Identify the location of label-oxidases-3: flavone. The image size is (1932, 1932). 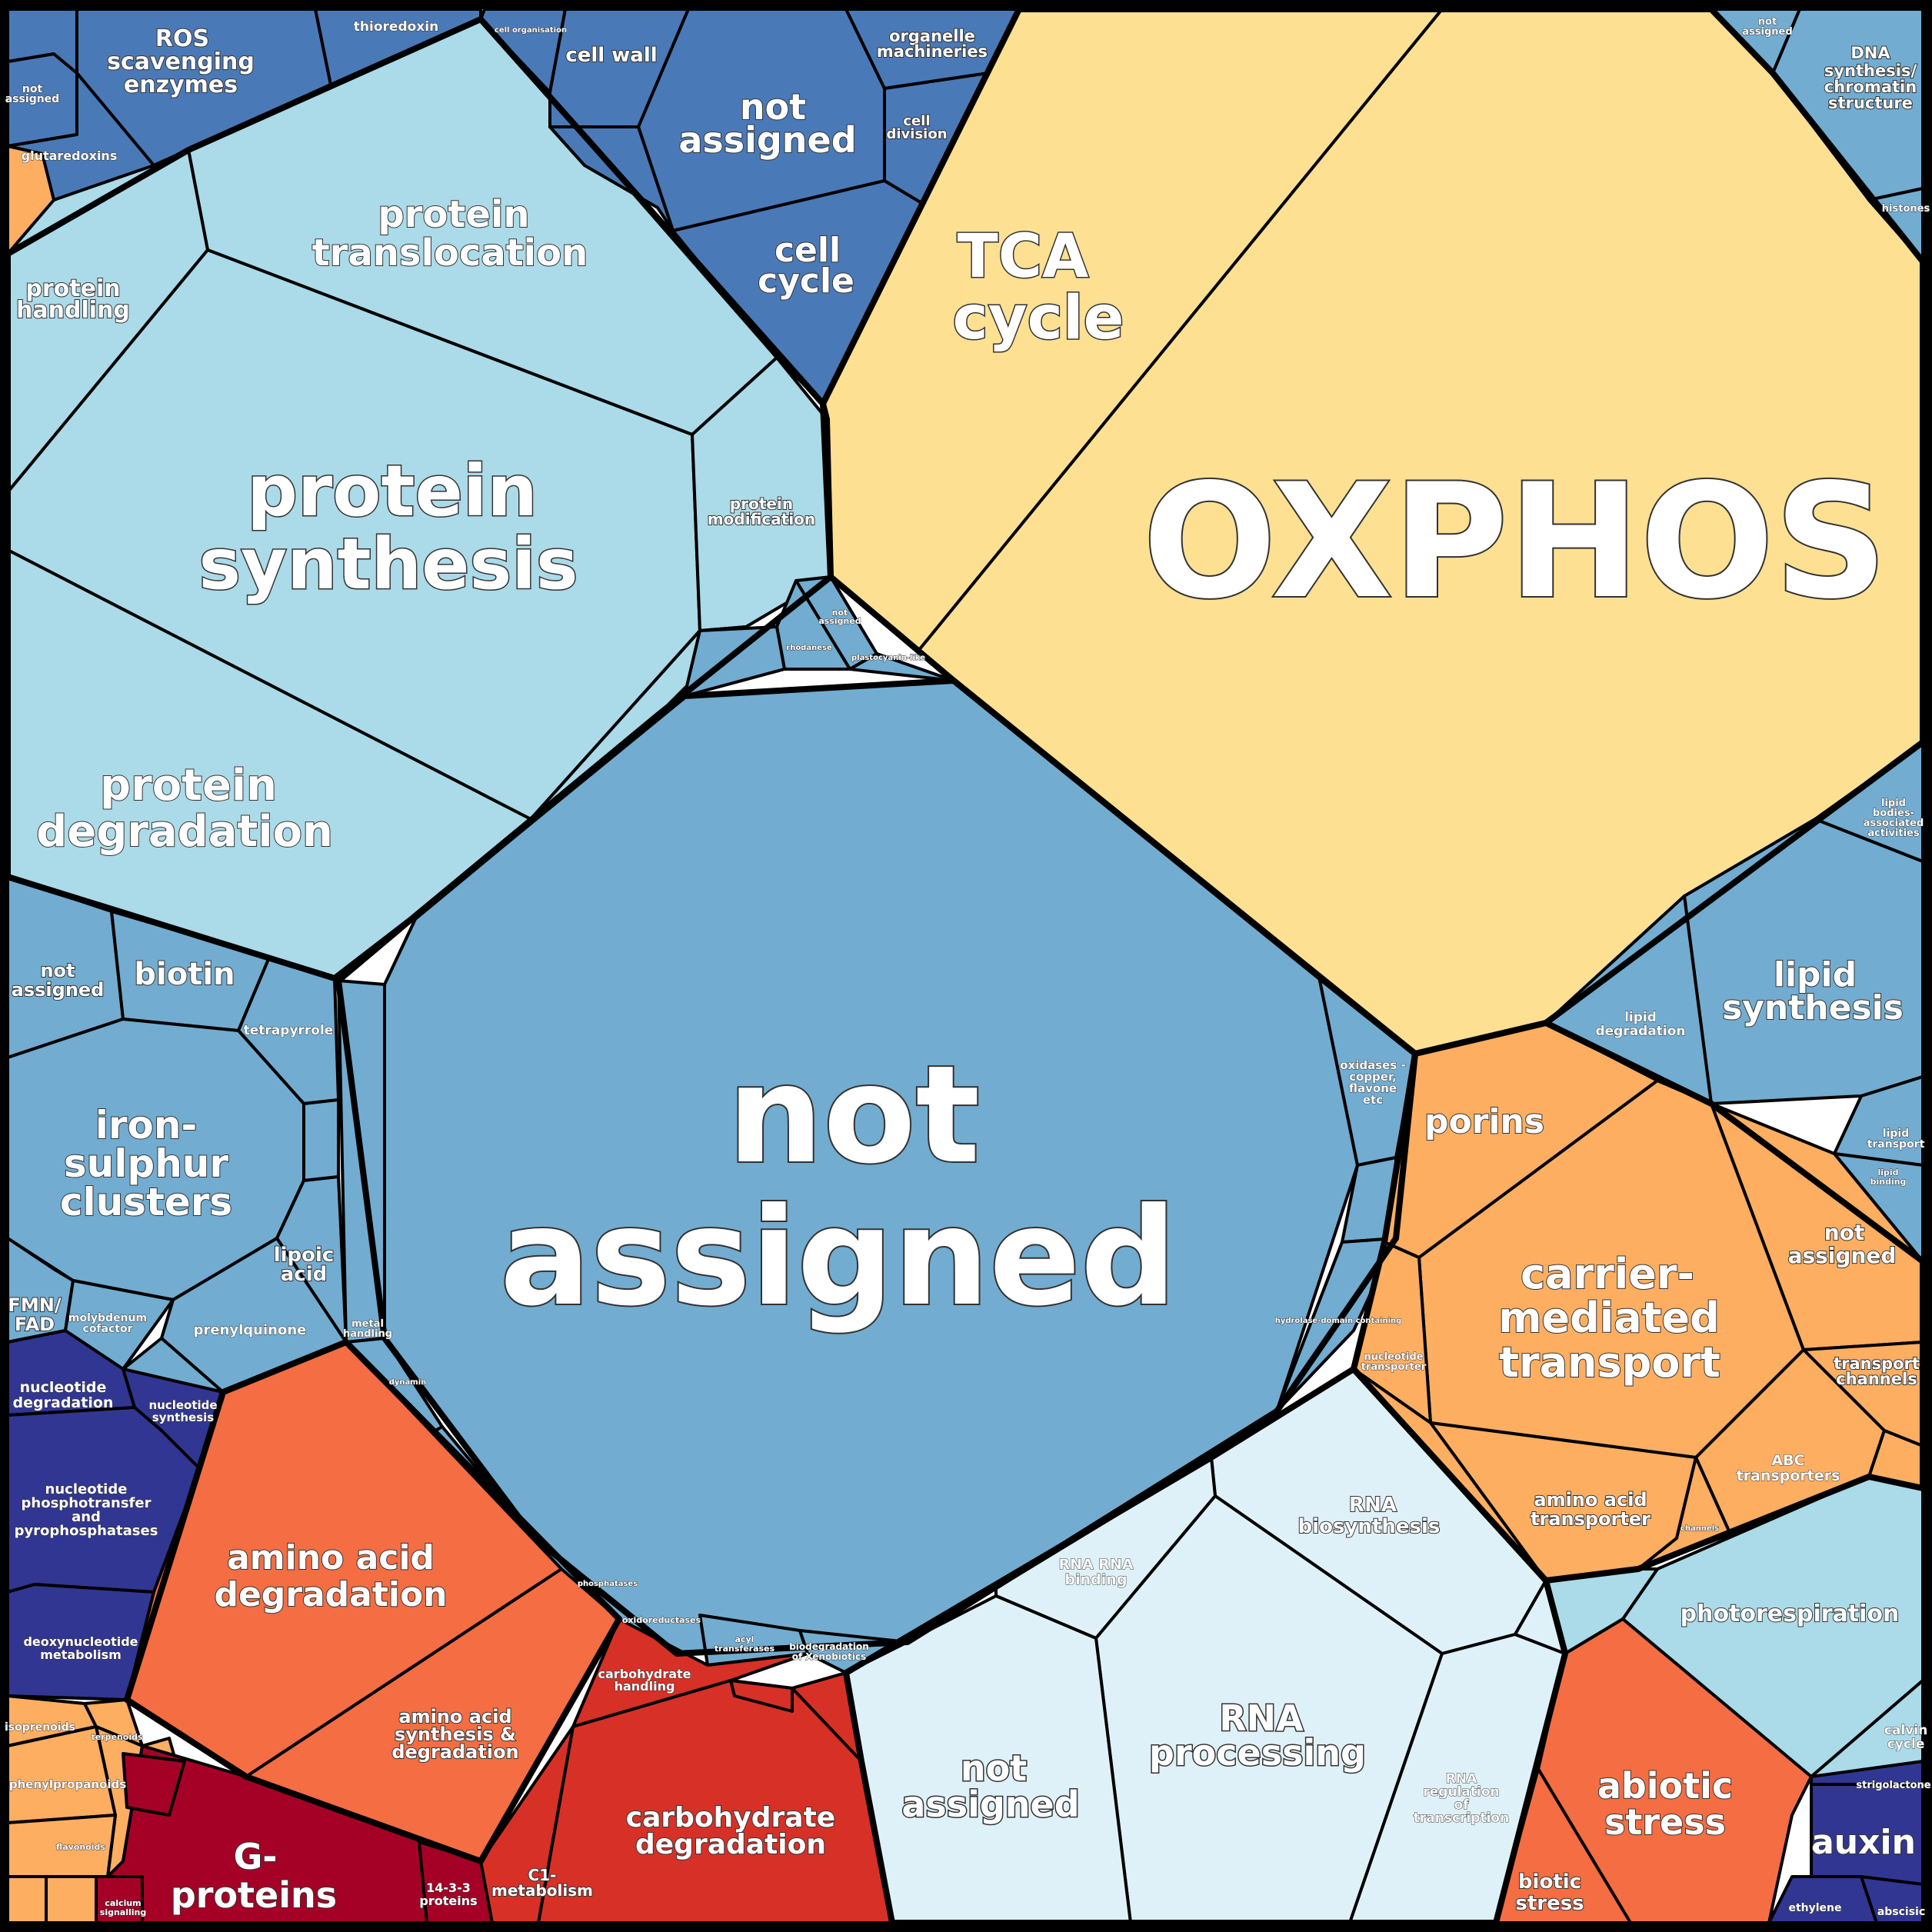
(1373, 1088).